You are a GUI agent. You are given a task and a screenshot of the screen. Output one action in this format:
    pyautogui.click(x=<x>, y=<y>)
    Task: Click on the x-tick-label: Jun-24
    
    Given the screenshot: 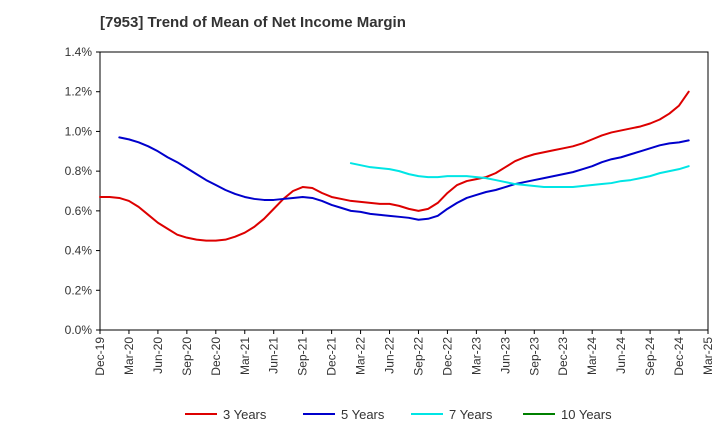 What is the action you would take?
    pyautogui.click(x=621, y=355)
    